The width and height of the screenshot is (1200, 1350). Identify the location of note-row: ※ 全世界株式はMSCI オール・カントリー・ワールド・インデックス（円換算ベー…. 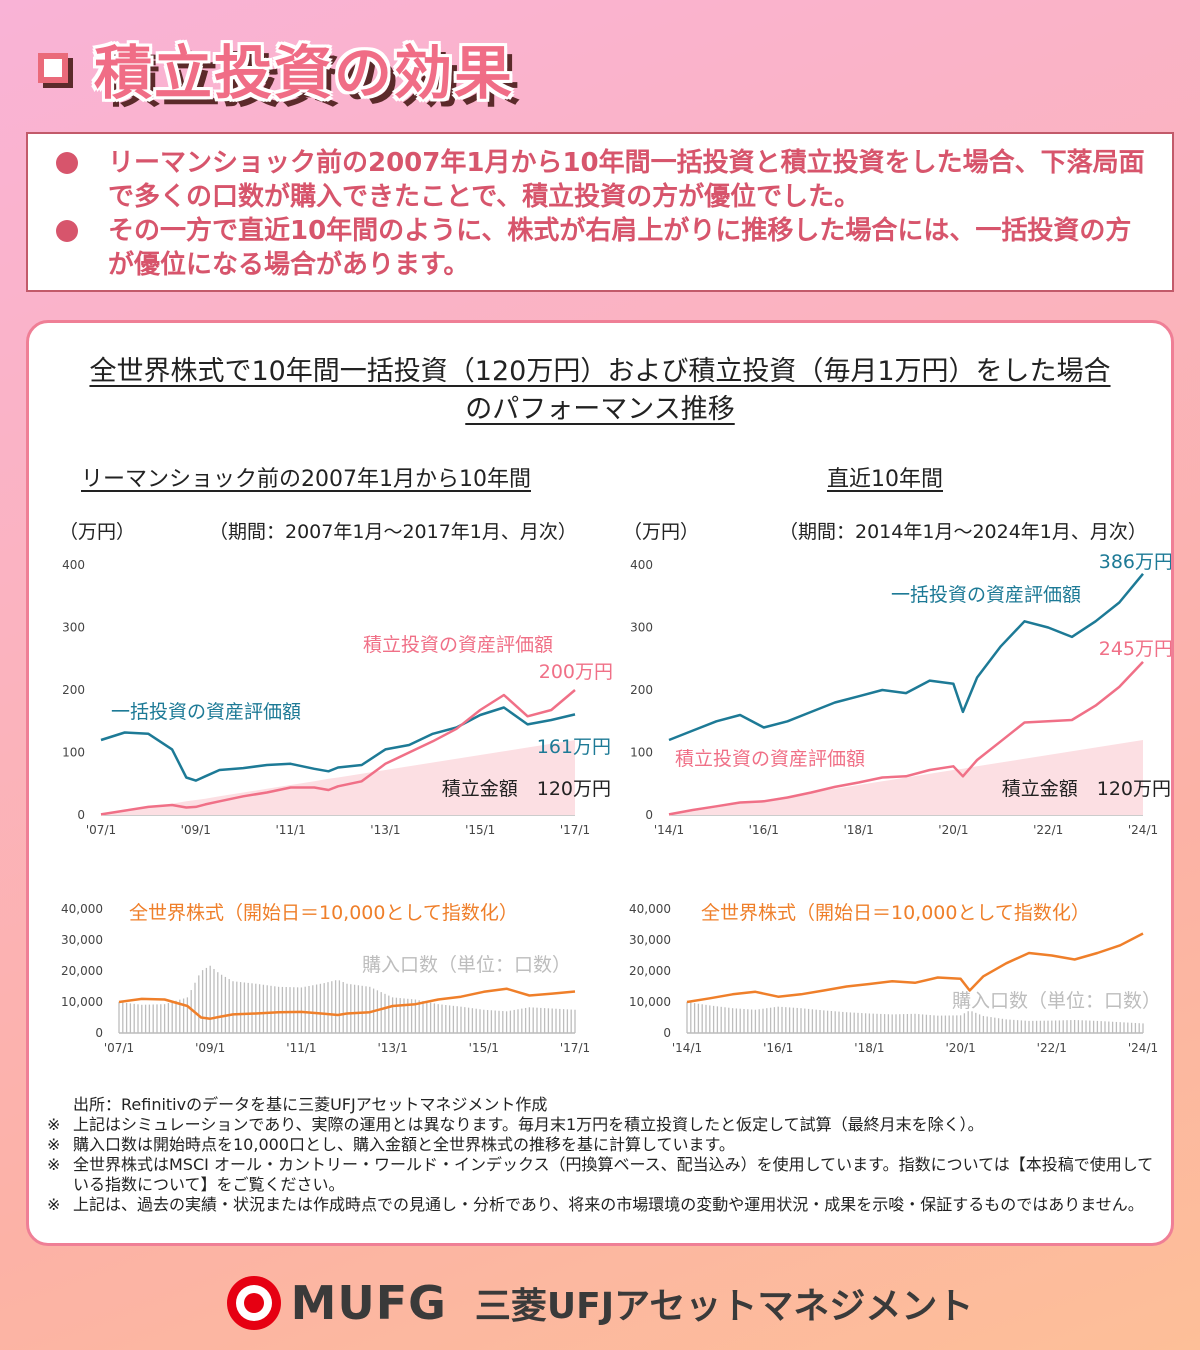
(602, 1175).